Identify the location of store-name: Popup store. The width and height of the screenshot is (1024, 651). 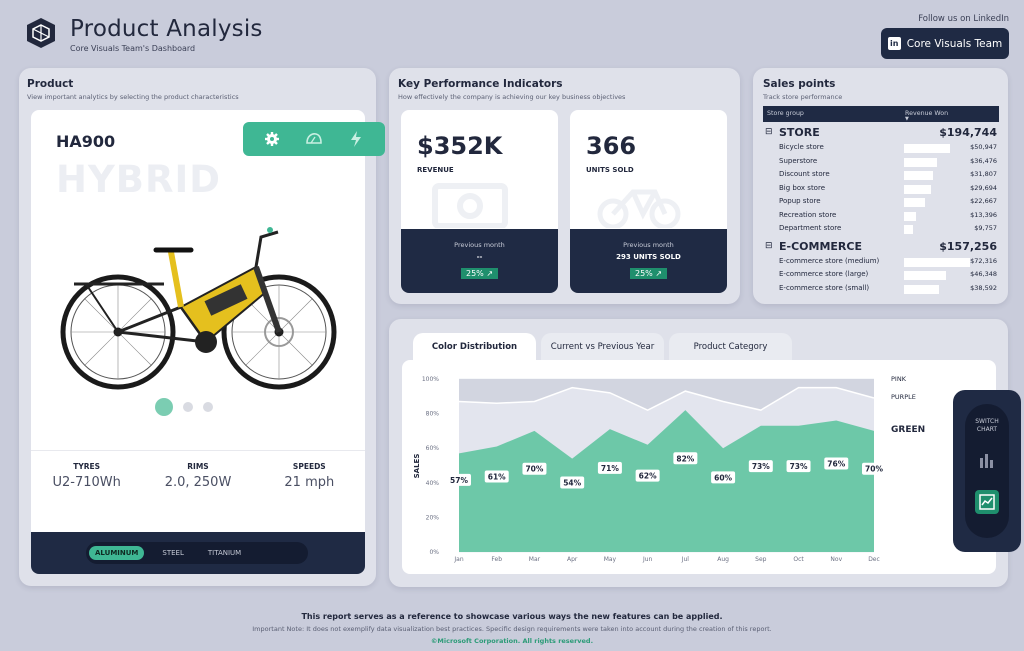
(800, 201).